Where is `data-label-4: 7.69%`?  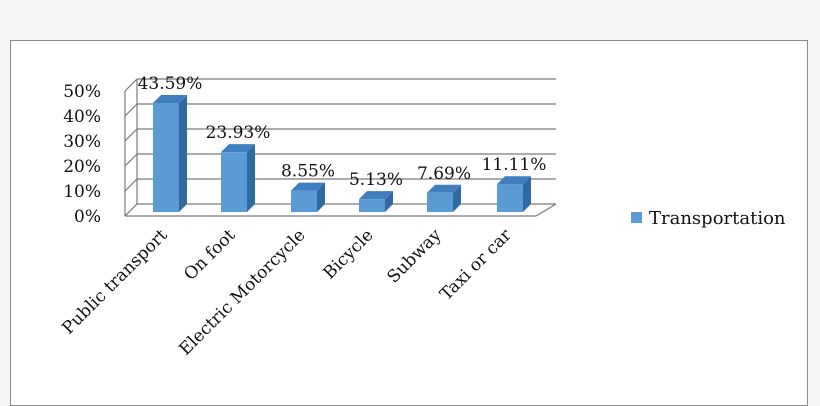
data-label-4: 7.69% is located at coordinates (444, 174).